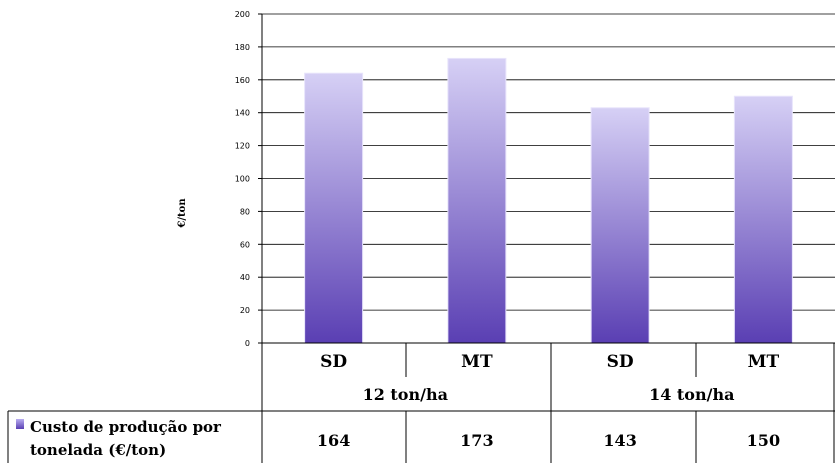 The image size is (835, 463). What do you see at coordinates (619, 440) in the screenshot?
I see `value-cell: 143` at bounding box center [619, 440].